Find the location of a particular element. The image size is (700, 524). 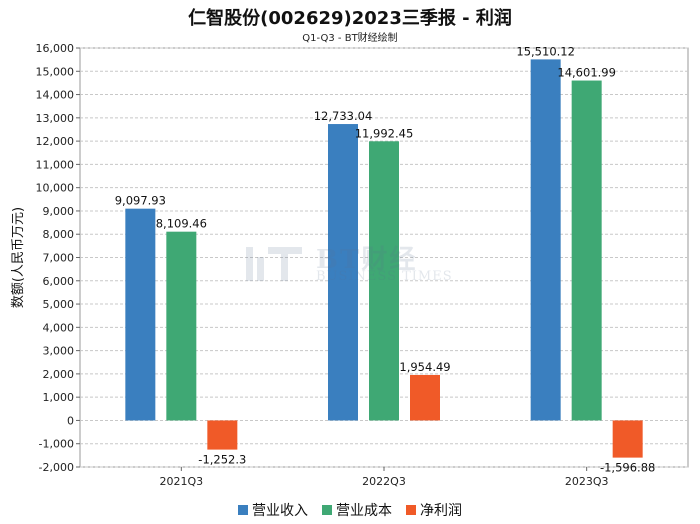

y-tick-label: 15,000 is located at coordinates (55, 71).